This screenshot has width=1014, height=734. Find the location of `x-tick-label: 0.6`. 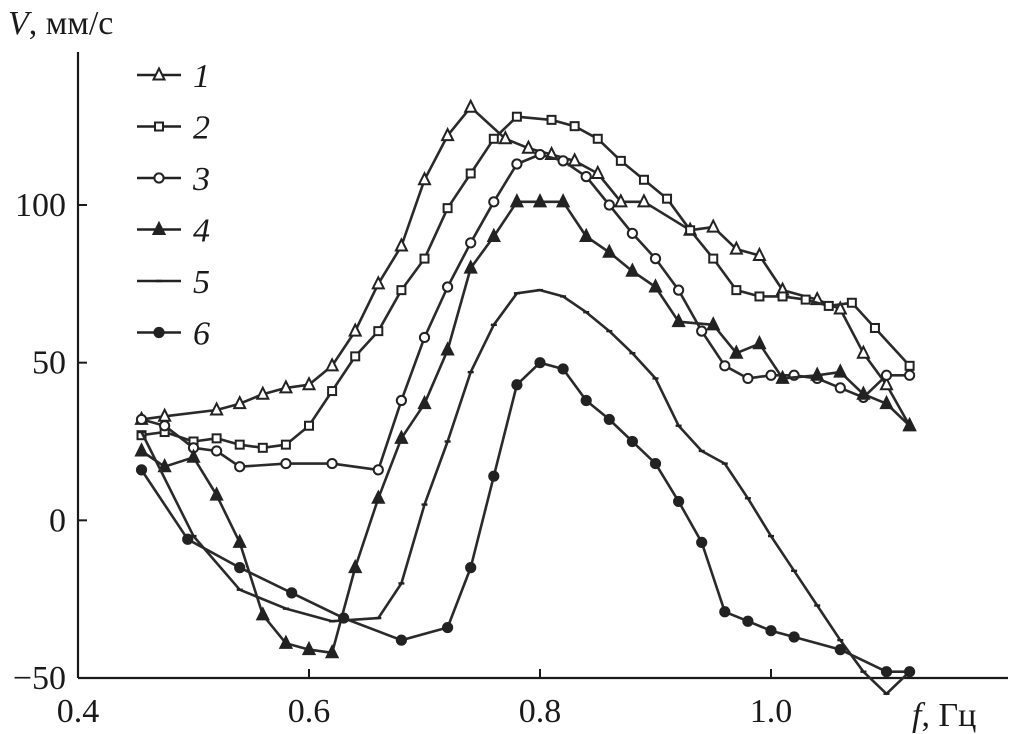

x-tick-label: 0.6 is located at coordinates (309, 711).